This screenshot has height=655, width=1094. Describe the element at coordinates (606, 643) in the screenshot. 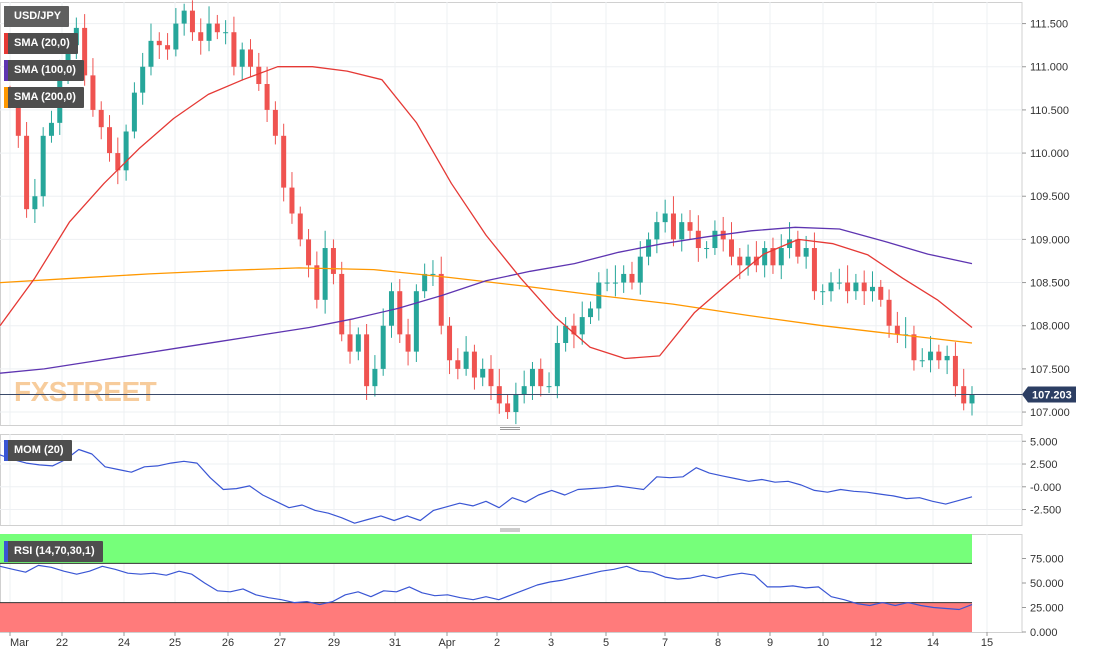

I see `x-tick-label: 5` at that location.